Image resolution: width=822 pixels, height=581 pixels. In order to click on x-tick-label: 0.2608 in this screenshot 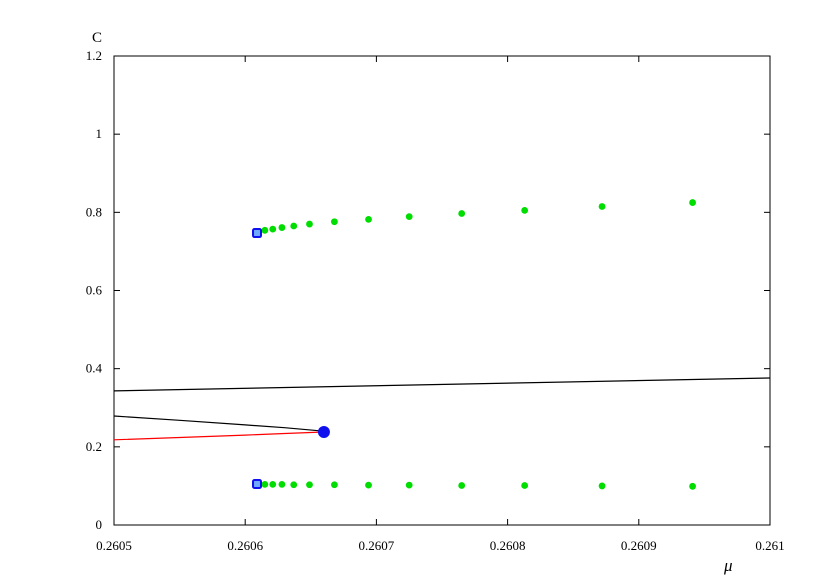, I will do `click(508, 545)`.